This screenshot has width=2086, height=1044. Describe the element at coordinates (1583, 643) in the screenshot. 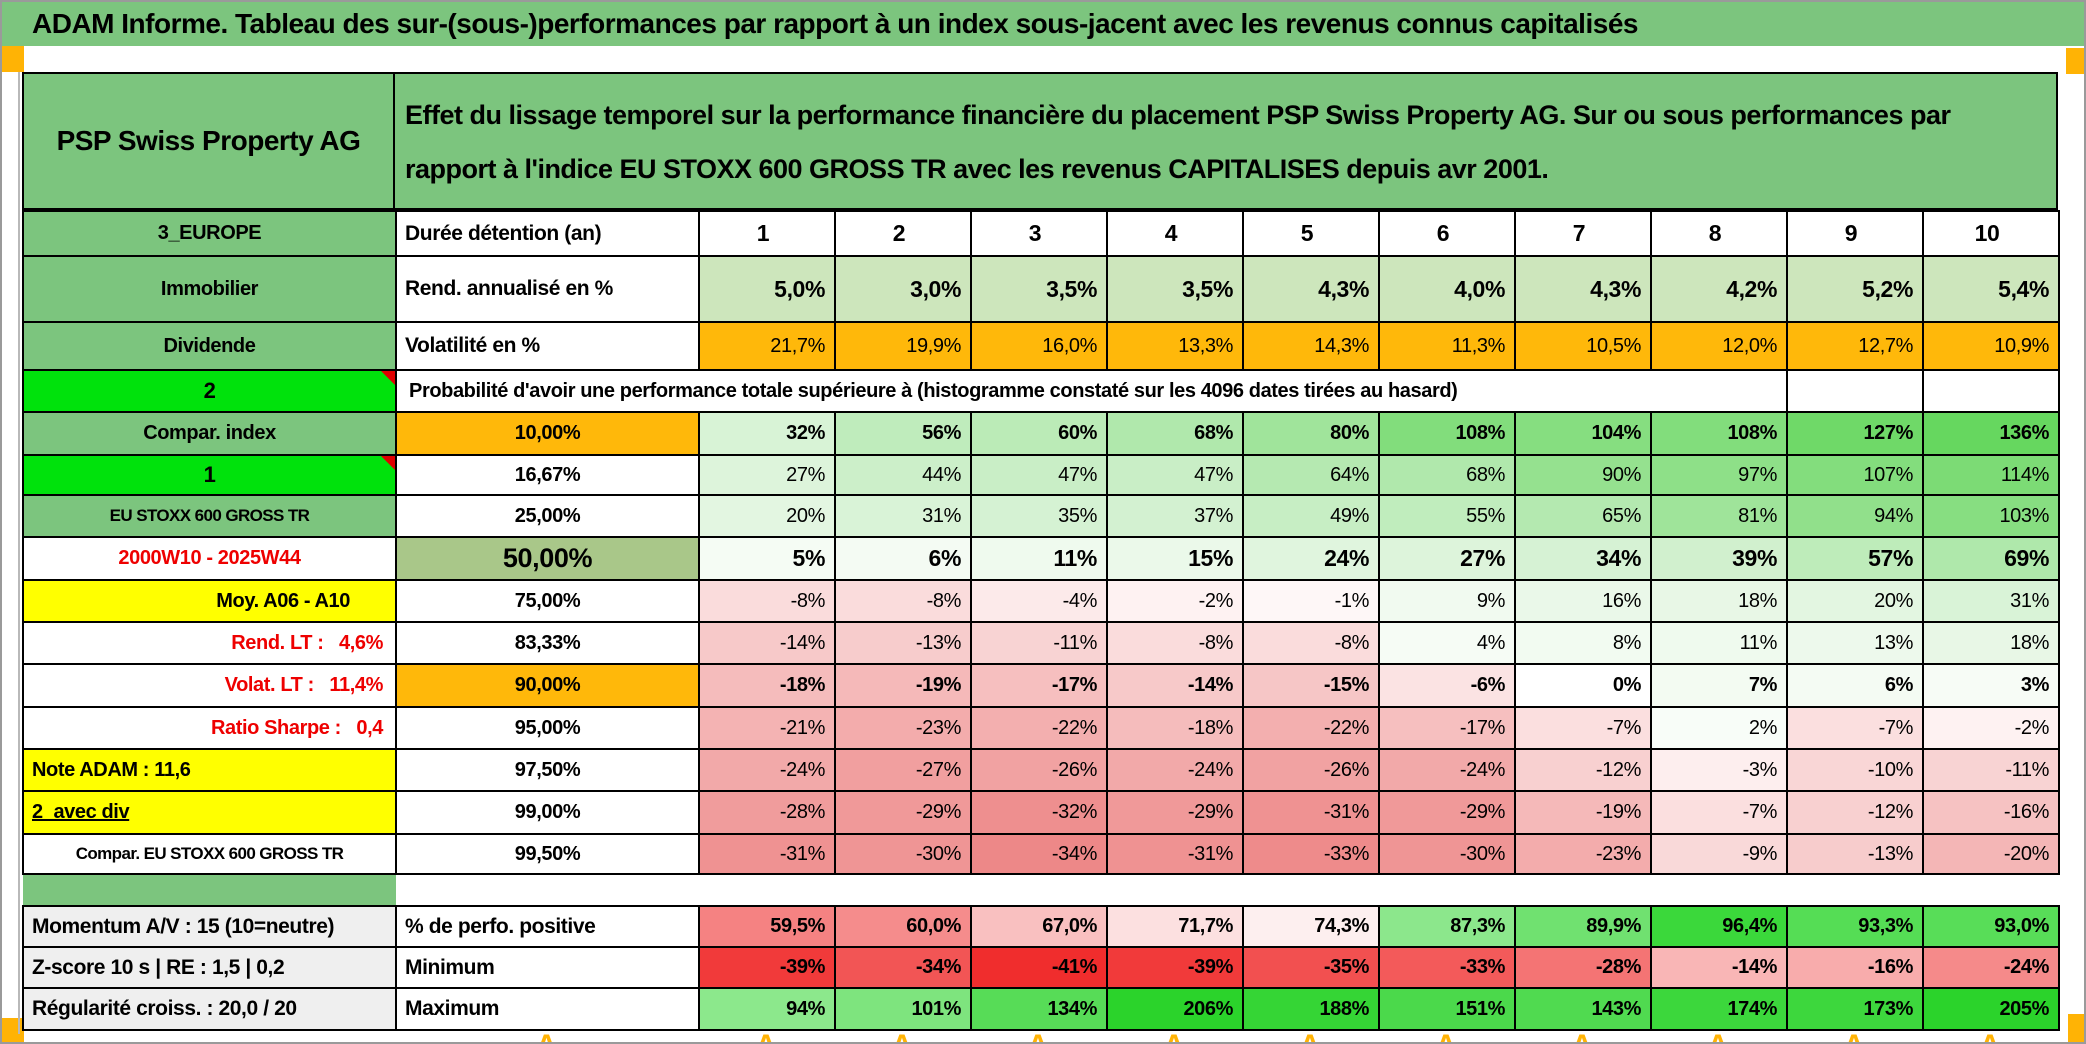

I see `value-cell: 8%` at that location.